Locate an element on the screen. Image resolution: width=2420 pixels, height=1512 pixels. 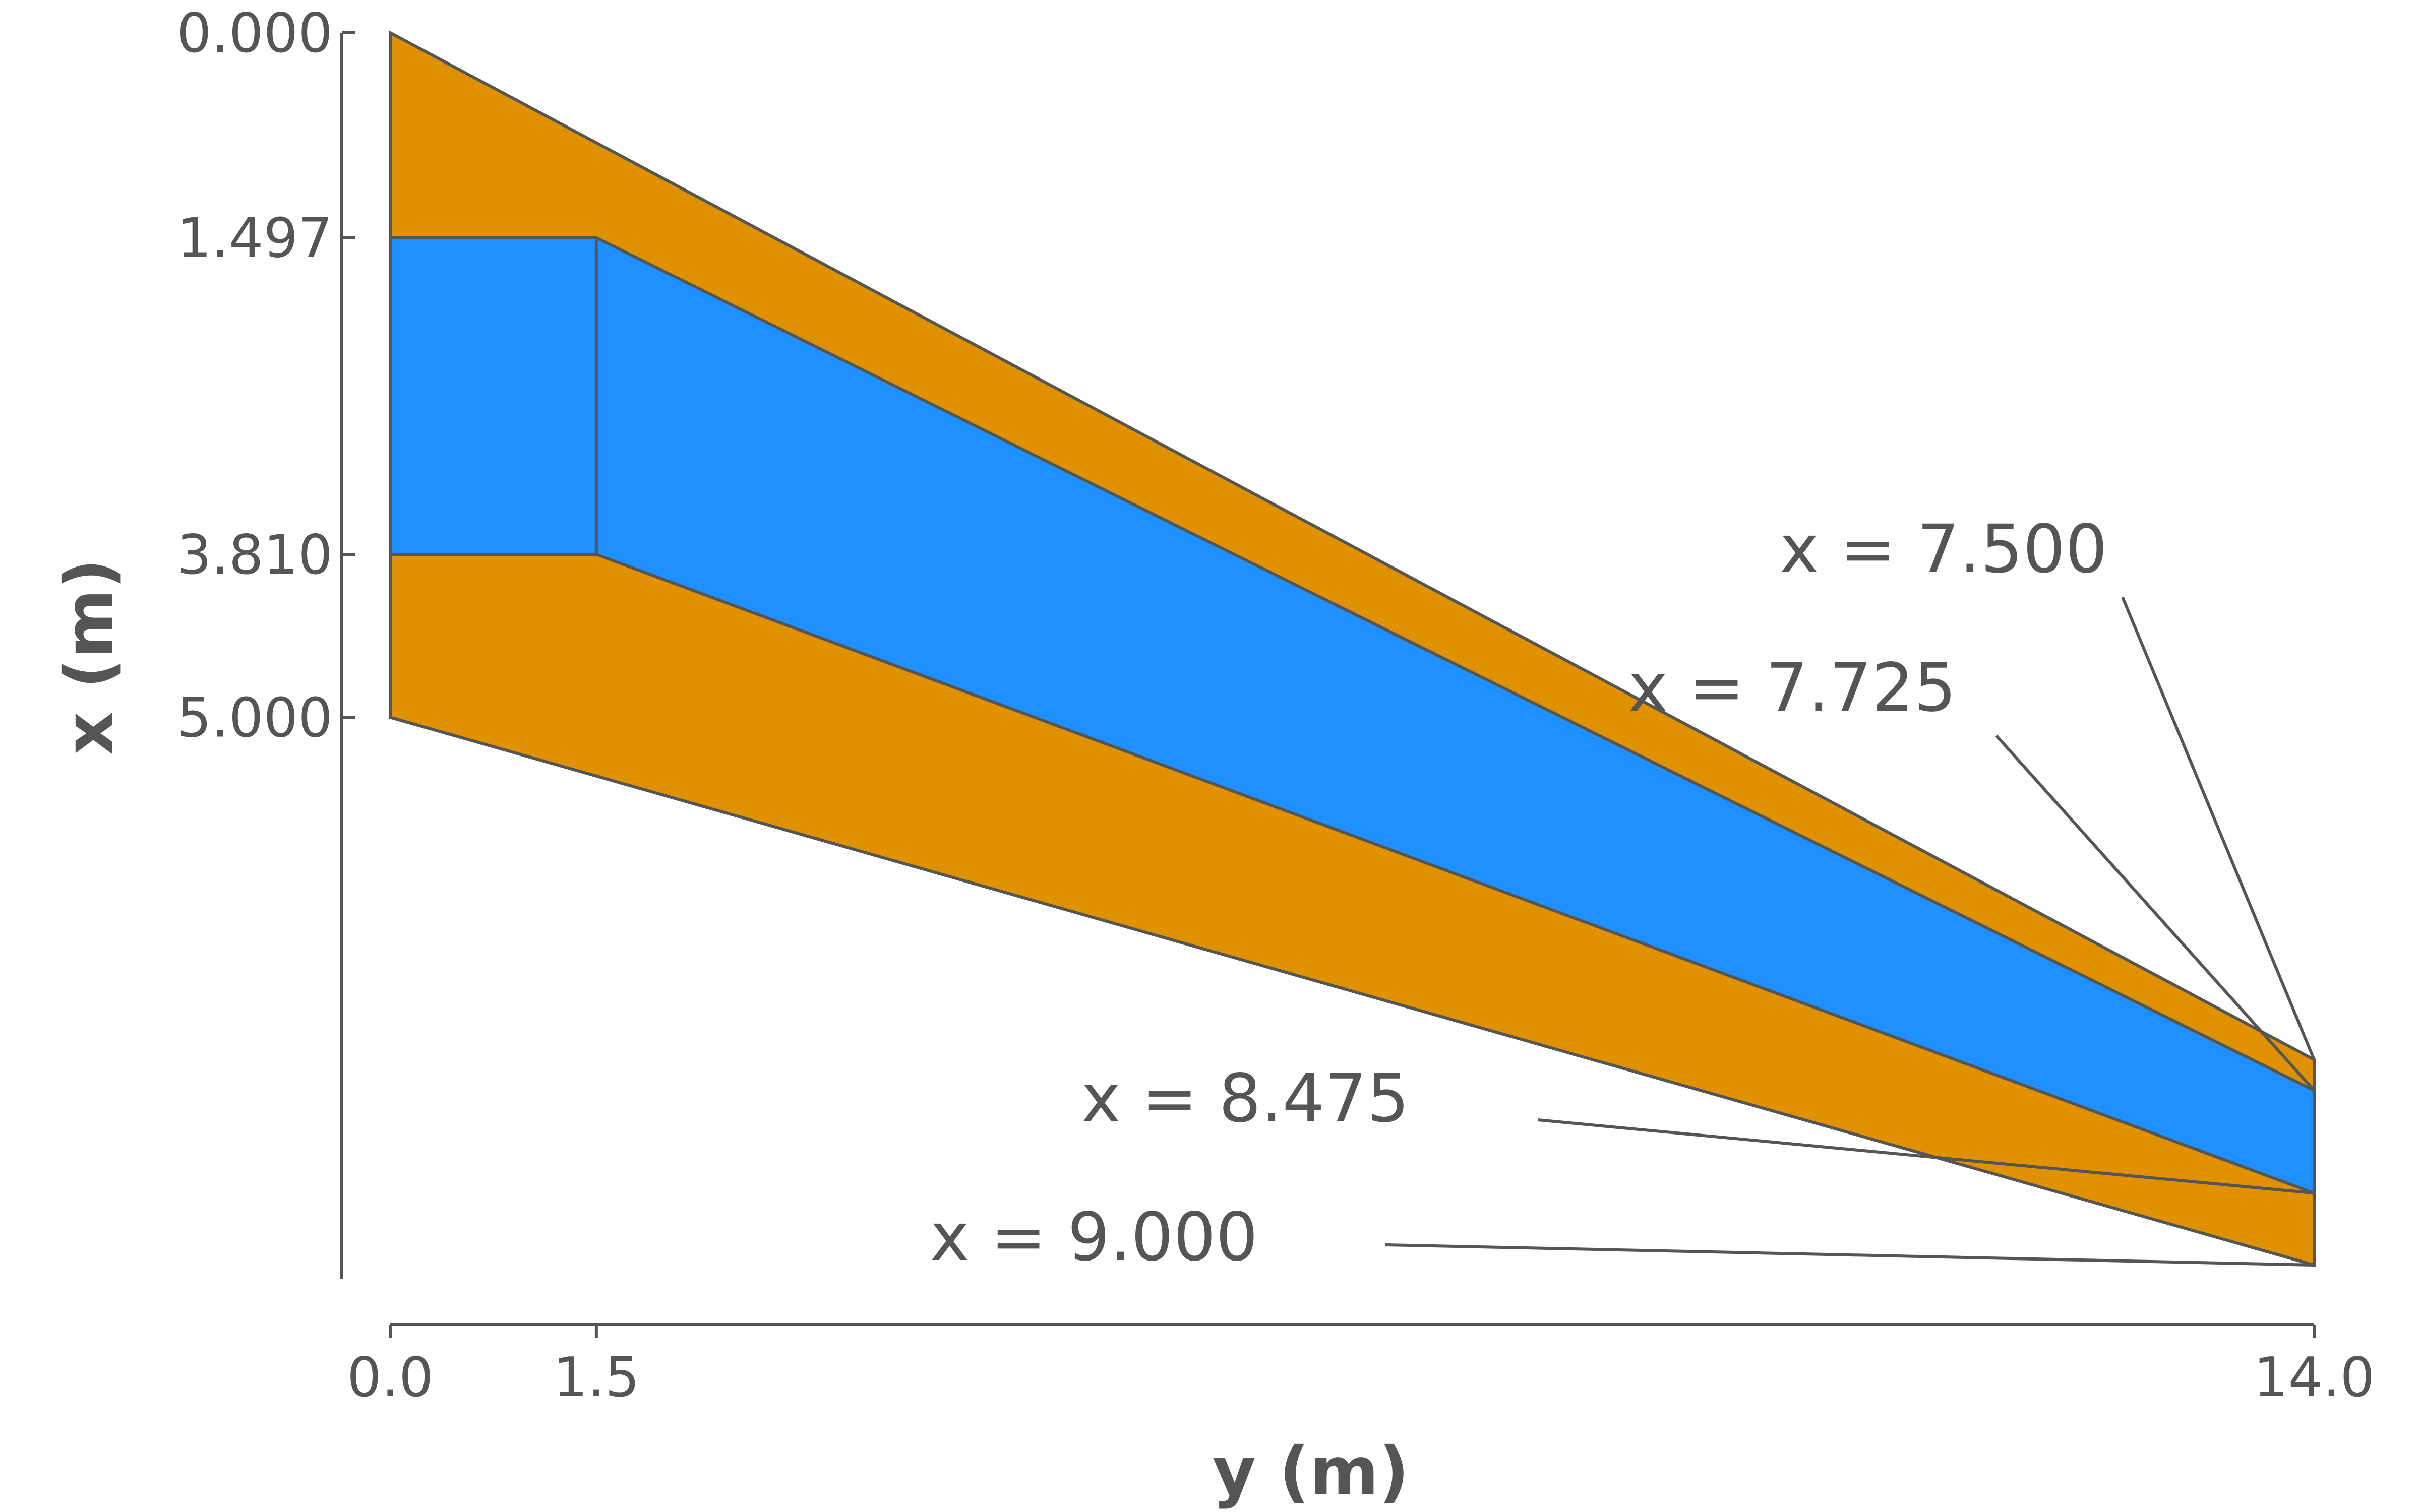
bottom-tick-label: 0.0 is located at coordinates (390, 1377).